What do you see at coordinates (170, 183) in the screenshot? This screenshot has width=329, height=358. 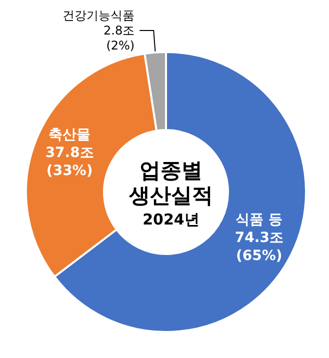 I see `text: 업종별 생산실적` at bounding box center [170, 183].